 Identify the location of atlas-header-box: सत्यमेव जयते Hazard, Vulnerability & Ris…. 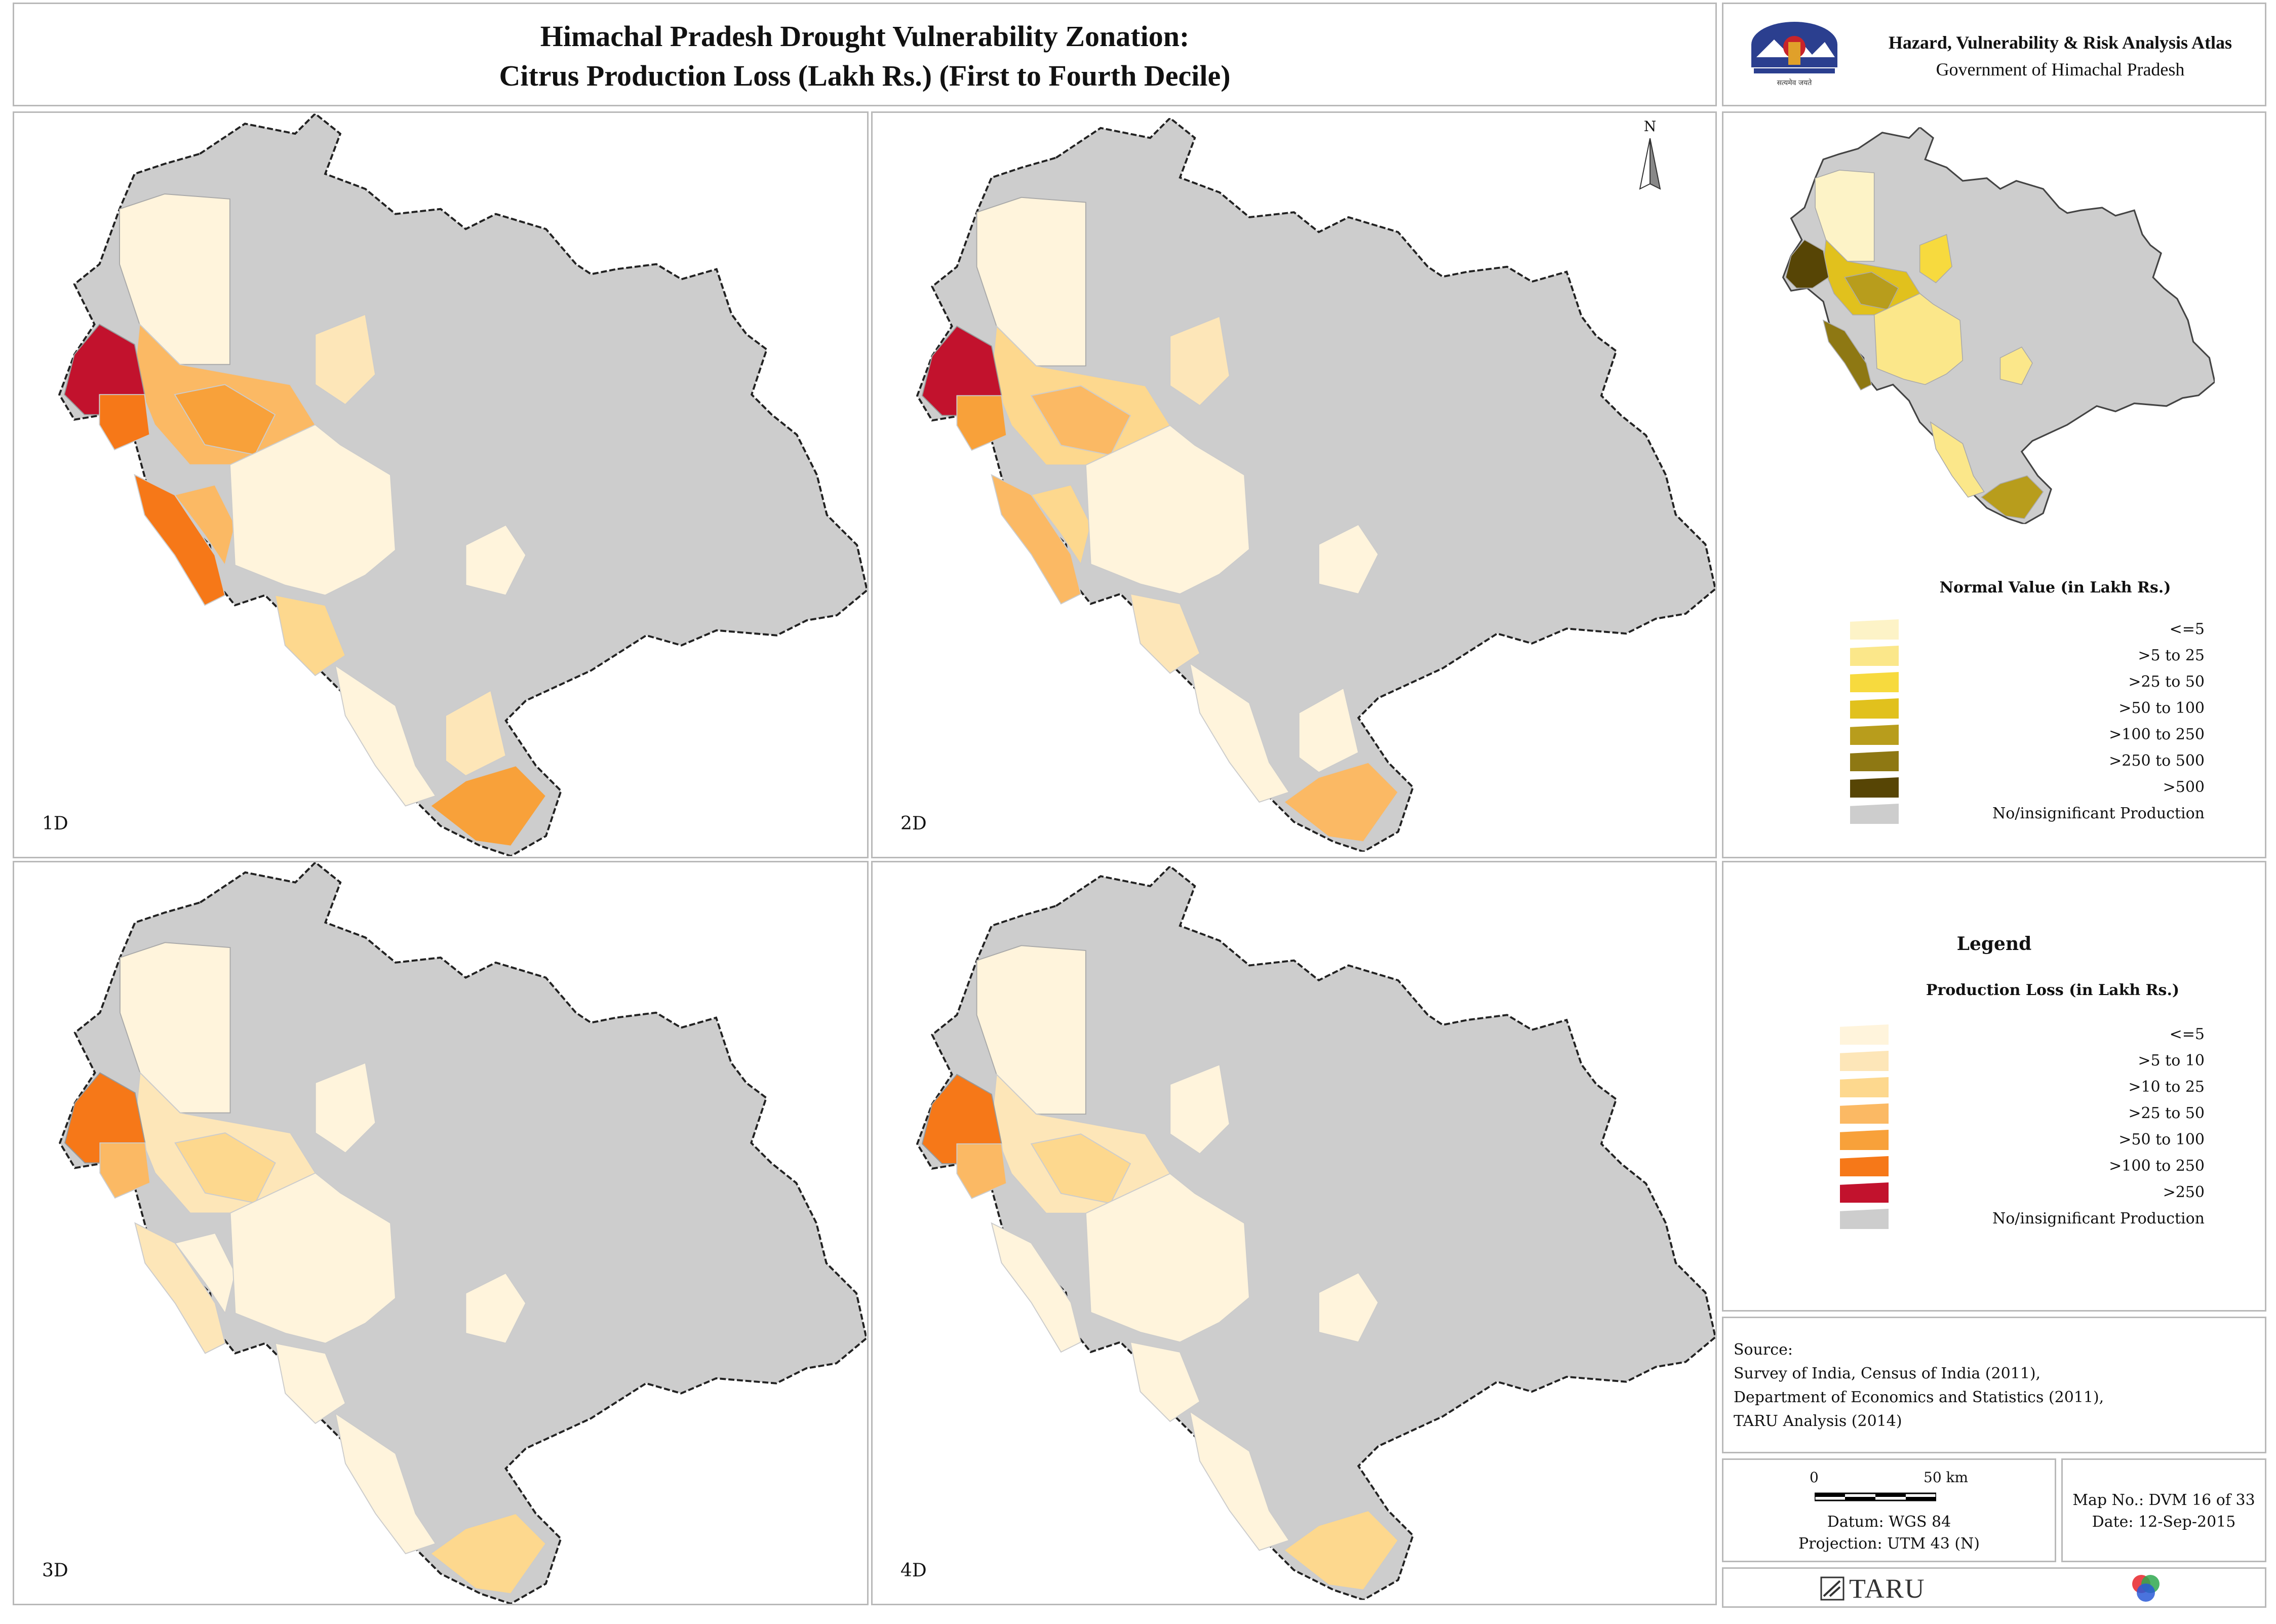
(1994, 54).